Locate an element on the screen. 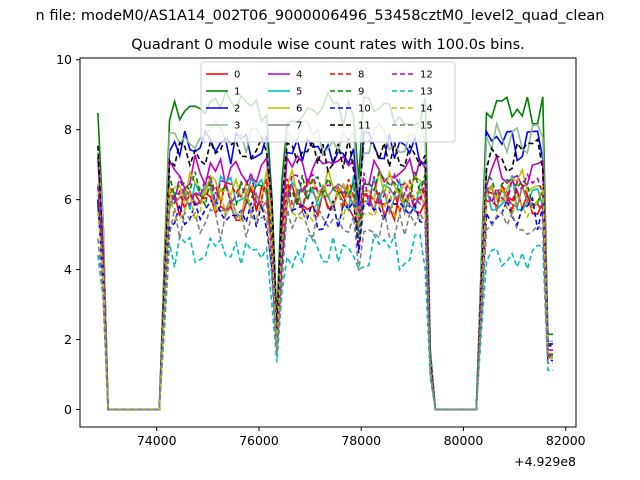 The width and height of the screenshot is (640, 480). y-tick-label: 0 is located at coordinates (68, 409).